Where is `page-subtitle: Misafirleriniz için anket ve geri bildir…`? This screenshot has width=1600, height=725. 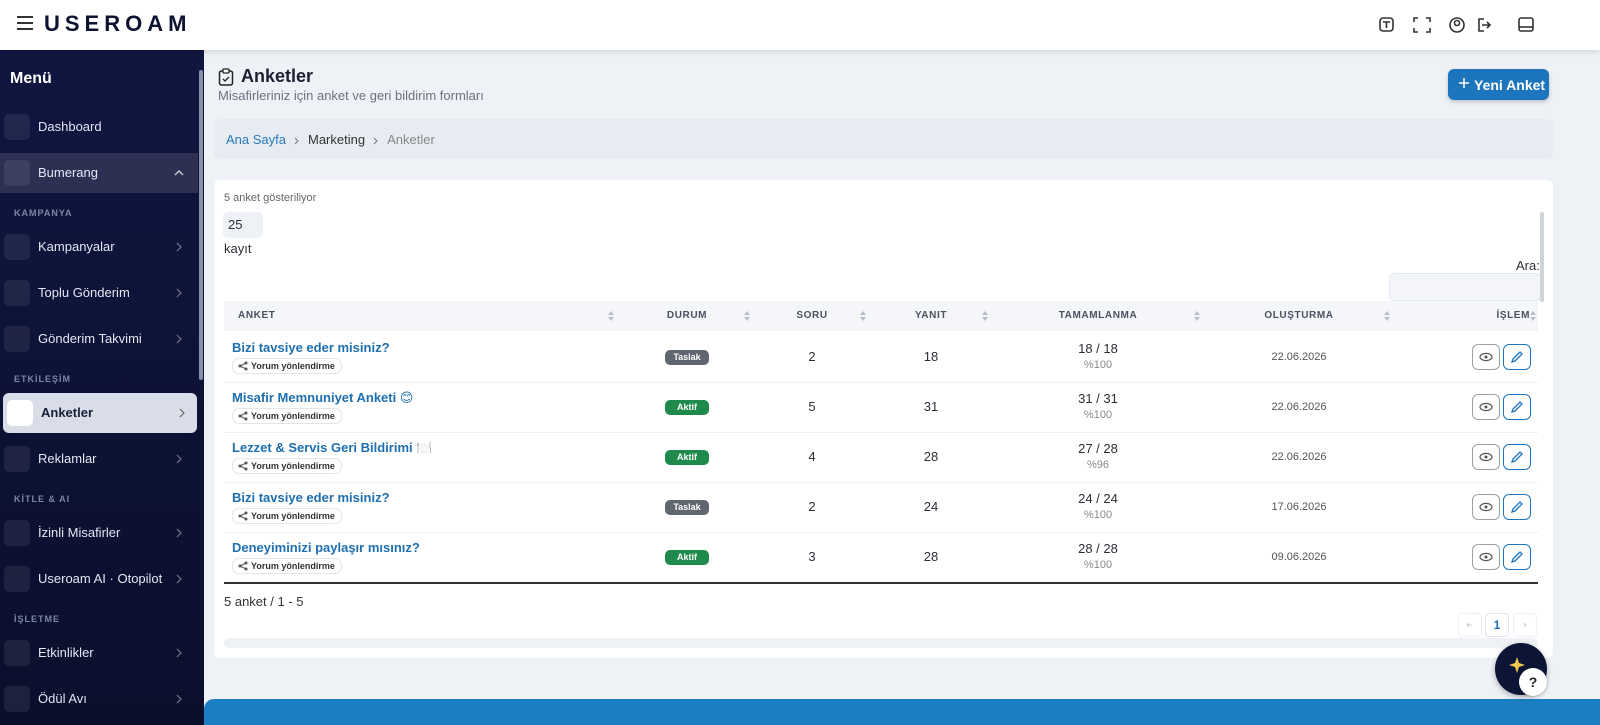
page-subtitle: Misafirleriniz için anket ve geri bildir… is located at coordinates (351, 95).